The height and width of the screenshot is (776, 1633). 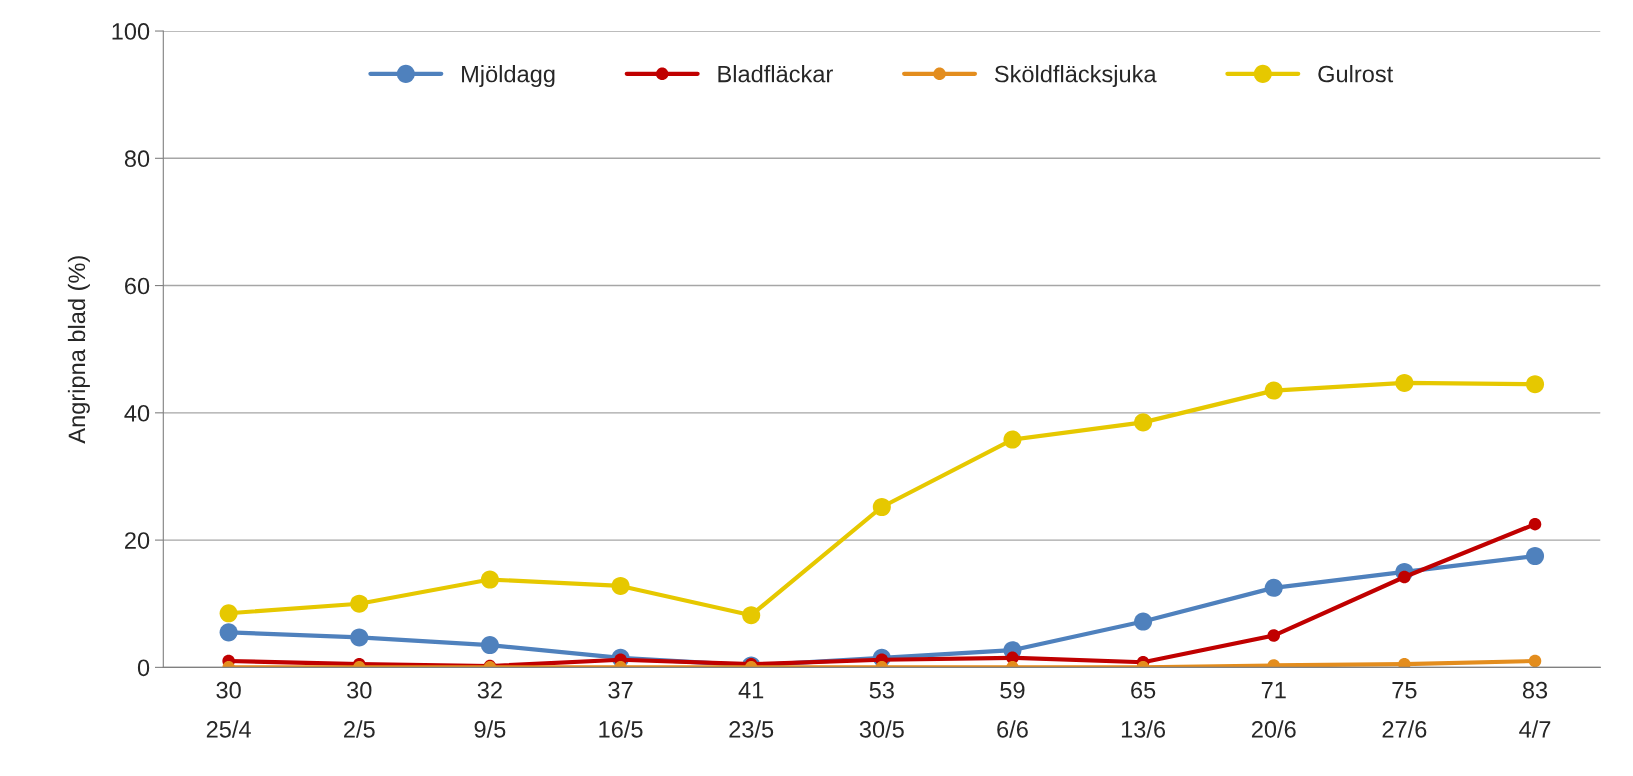 What do you see at coordinates (137, 159) in the screenshot?
I see `y-tick-label: 80` at bounding box center [137, 159].